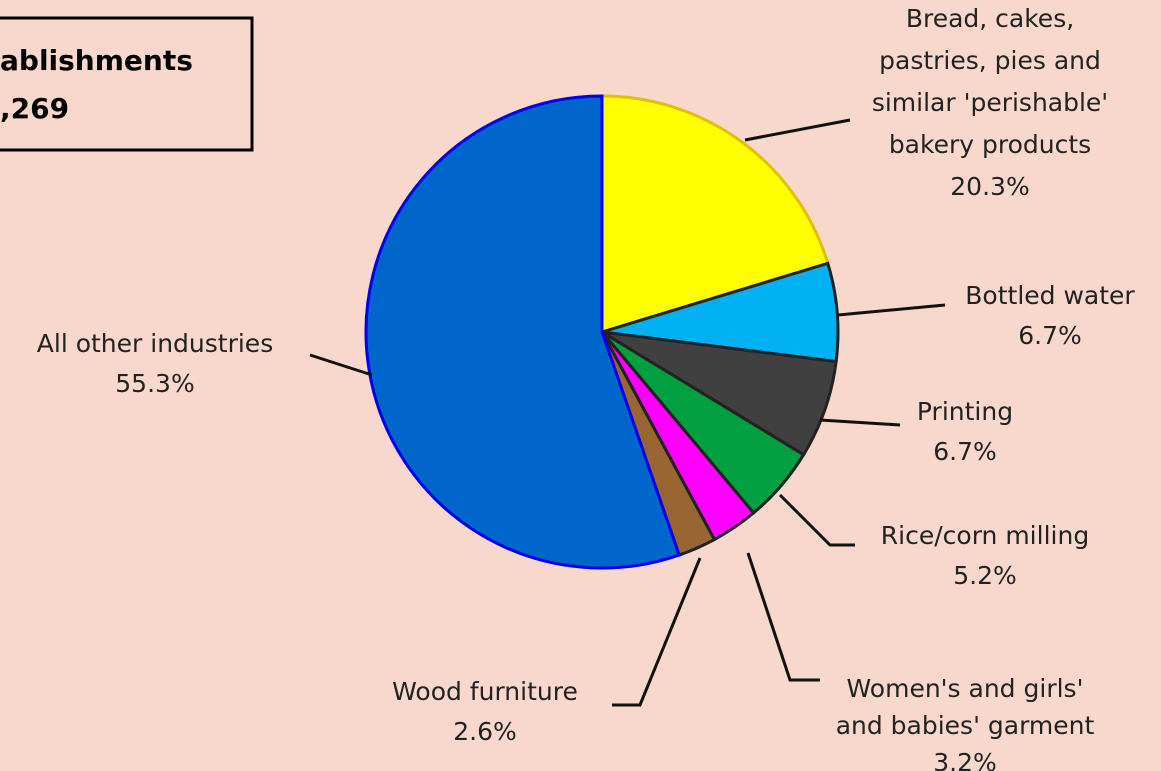  What do you see at coordinates (34, 108) in the screenshot?
I see `annotation: ,269` at bounding box center [34, 108].